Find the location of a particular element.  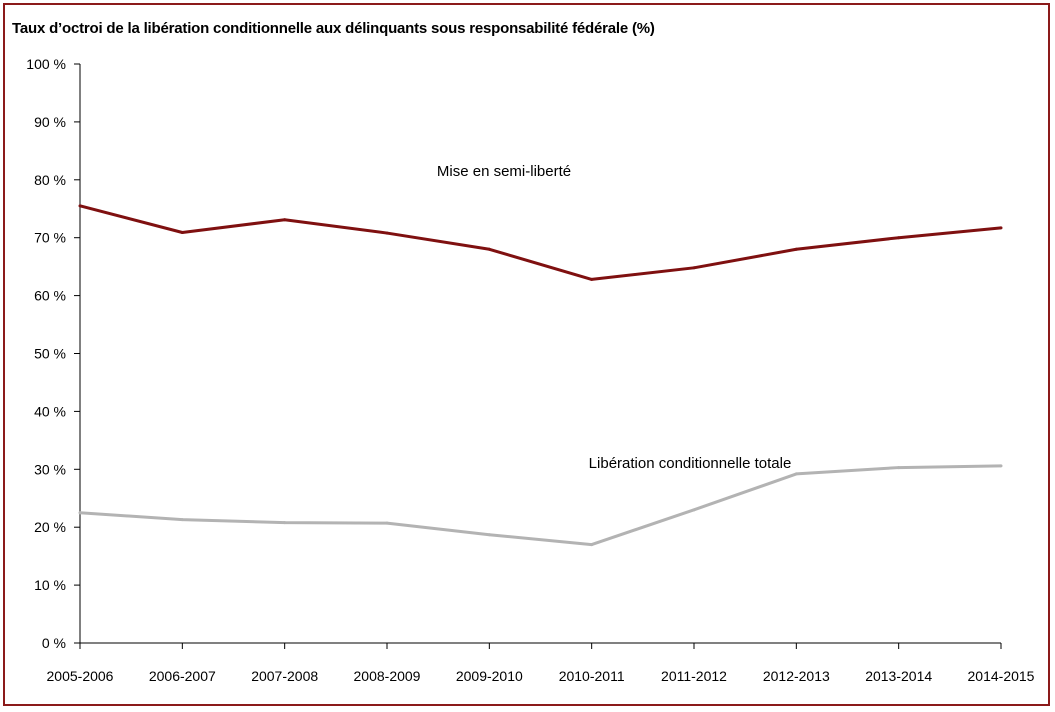

series-line-liberation-totale is located at coordinates (540, 505).